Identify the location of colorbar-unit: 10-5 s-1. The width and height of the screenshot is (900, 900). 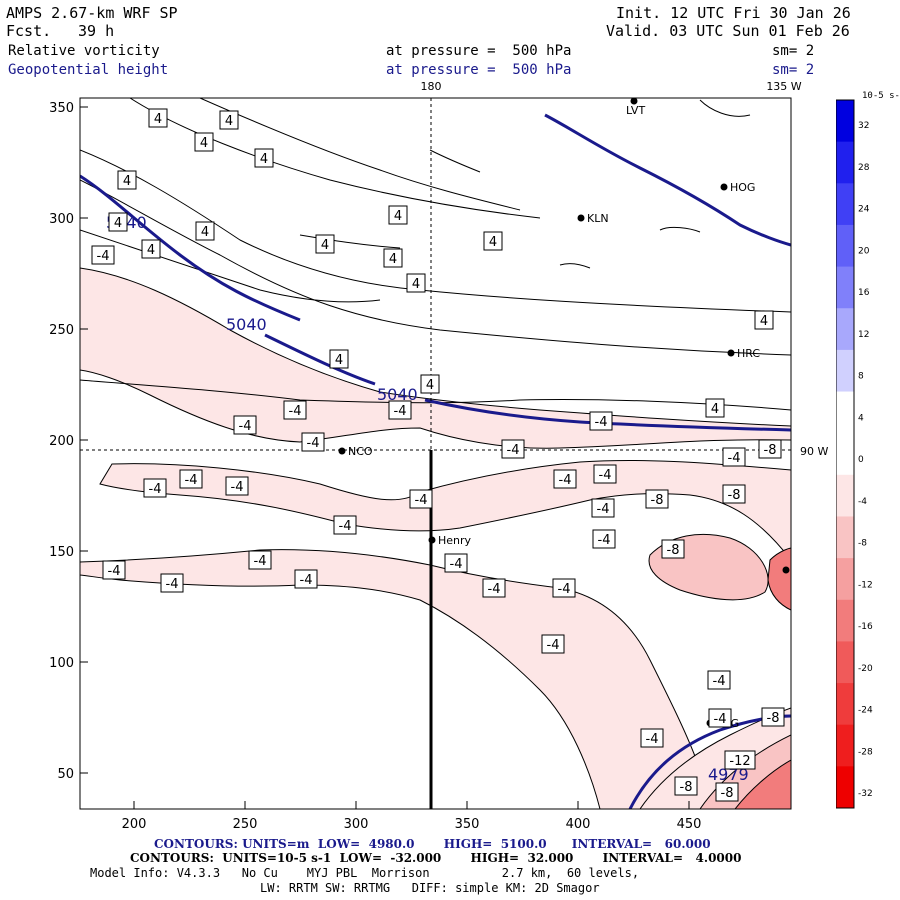
(881, 96).